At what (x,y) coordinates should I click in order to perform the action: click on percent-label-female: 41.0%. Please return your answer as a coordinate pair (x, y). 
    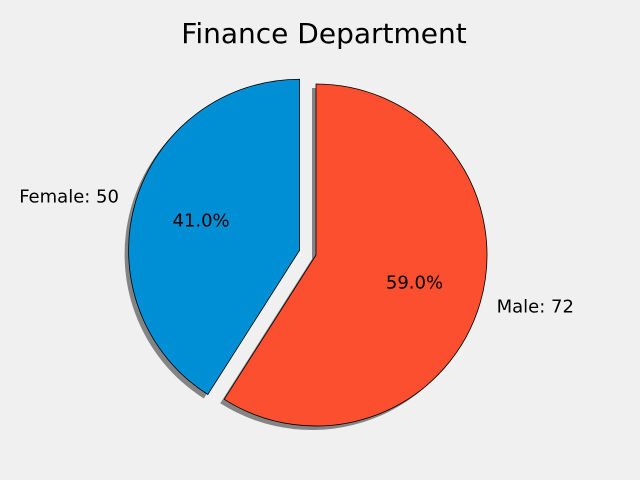
    Looking at the image, I should click on (200, 221).